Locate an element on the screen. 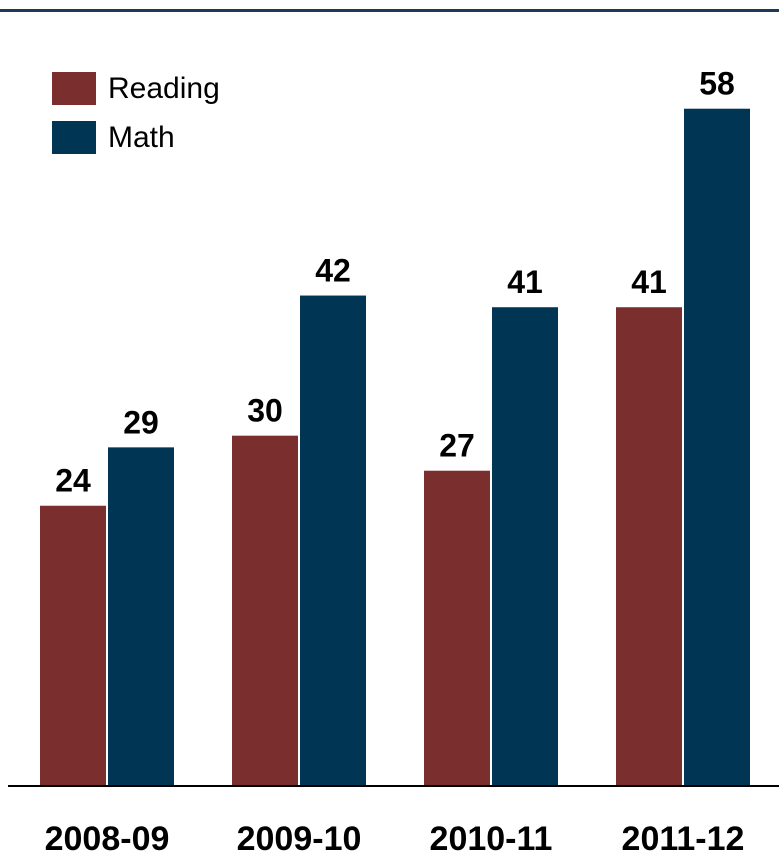 The width and height of the screenshot is (779, 864). legend-label-math: Math is located at coordinates (141, 137).